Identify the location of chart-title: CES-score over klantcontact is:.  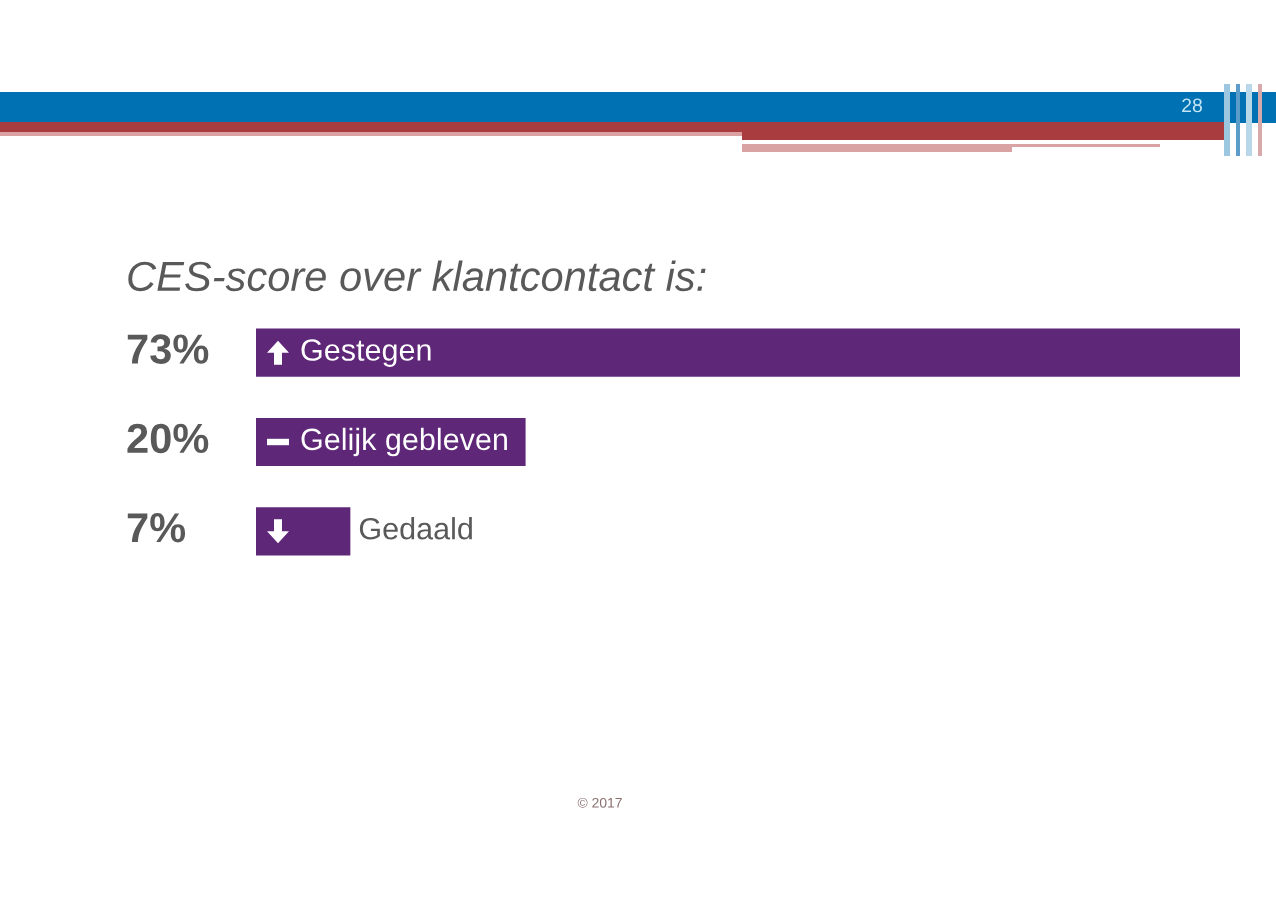
(417, 276).